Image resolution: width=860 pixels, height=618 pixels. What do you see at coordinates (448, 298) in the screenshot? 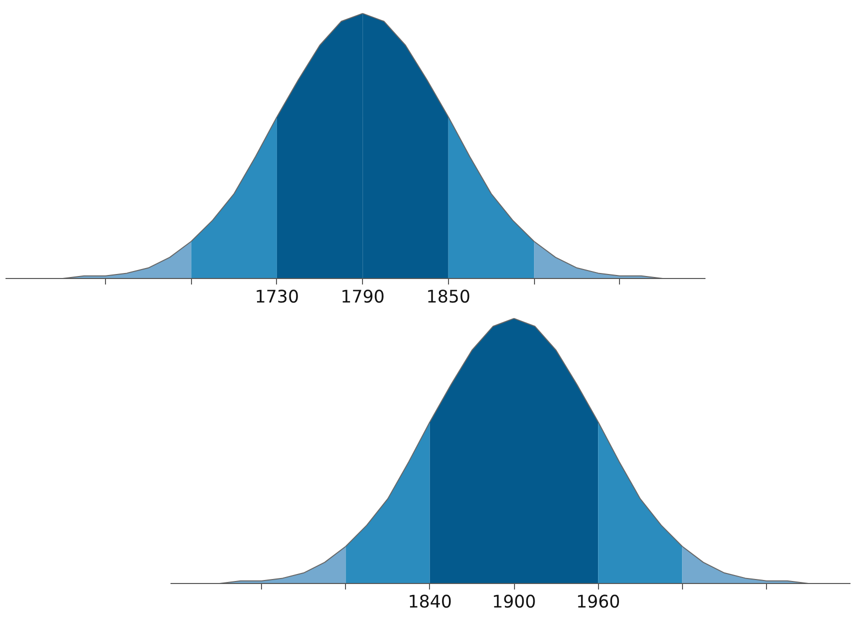
I see `x-tick-label: 1850` at bounding box center [448, 298].